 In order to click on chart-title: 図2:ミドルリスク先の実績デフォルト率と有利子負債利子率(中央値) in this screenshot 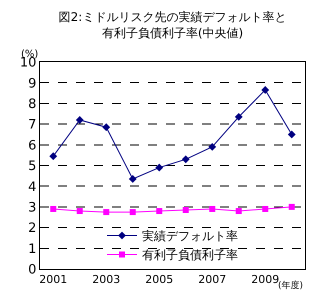, I will do `click(172, 25)`.